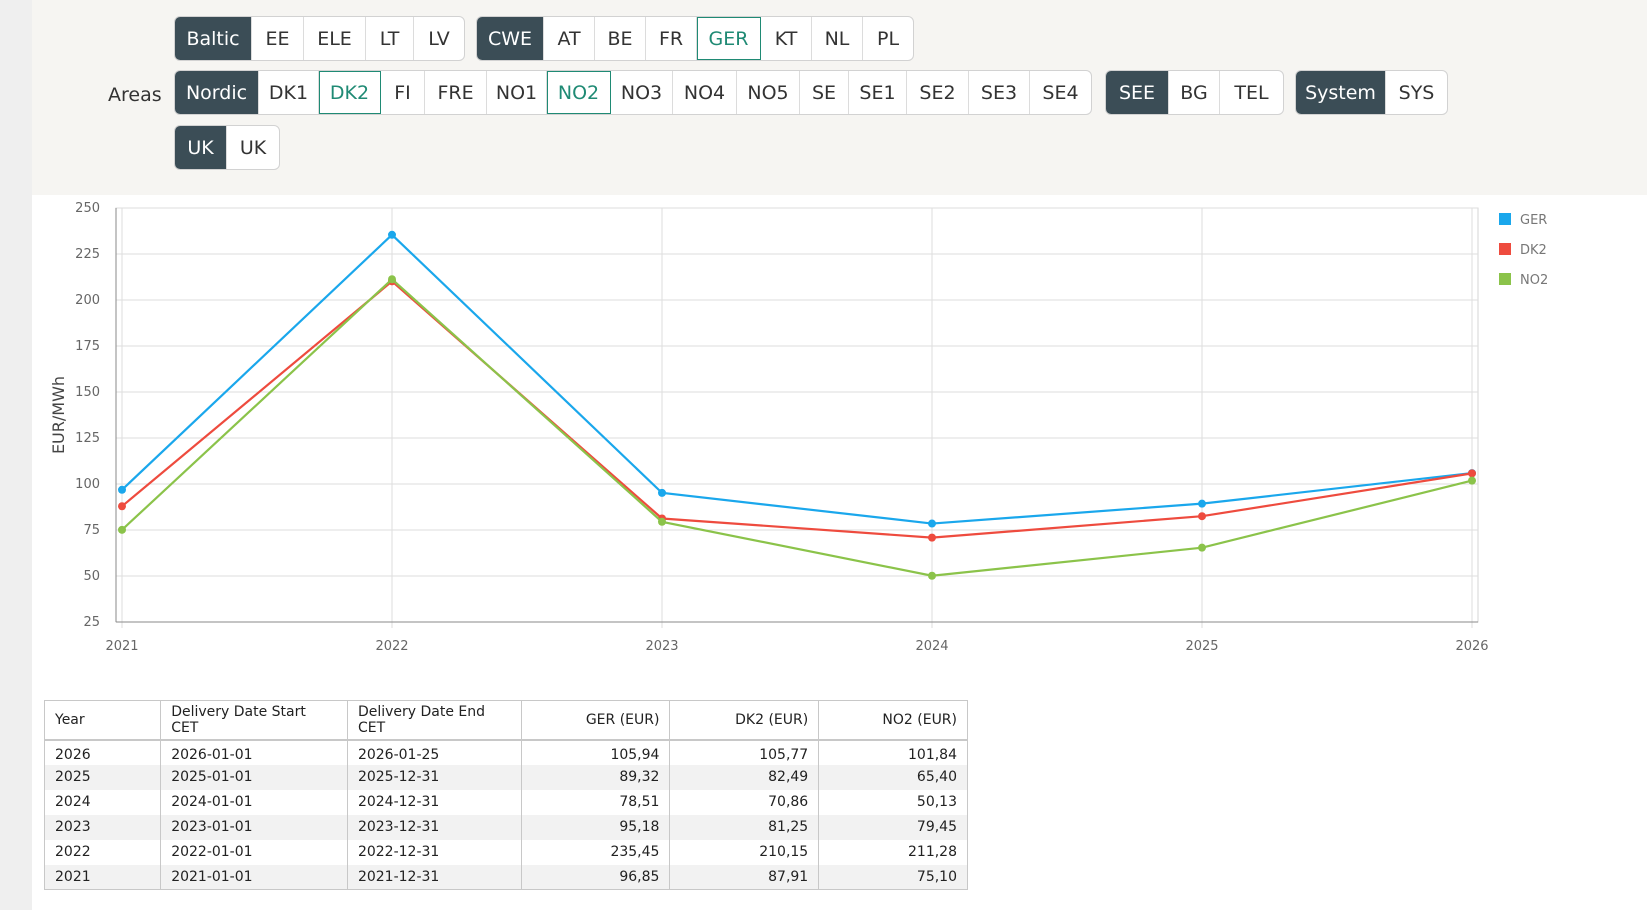  What do you see at coordinates (893, 752) in the screenshot?
I see `table-cell: 101,84` at bounding box center [893, 752].